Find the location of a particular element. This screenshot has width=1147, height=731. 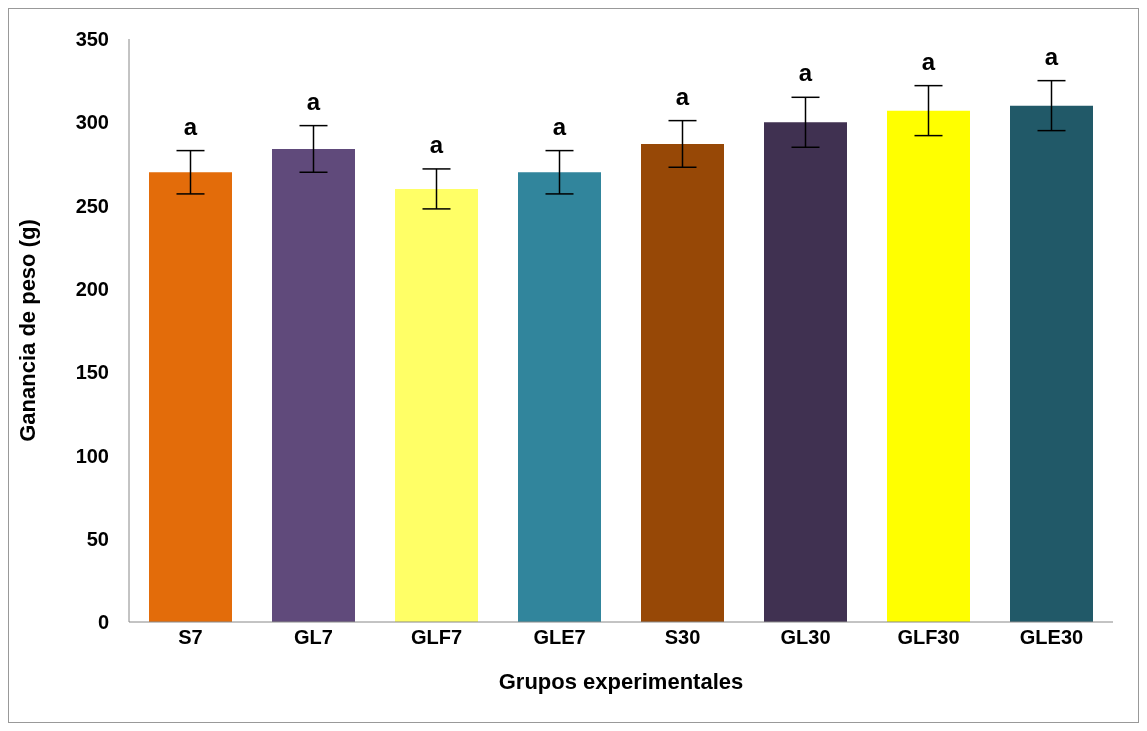

x-tick-label: GLF30 is located at coordinates (928, 637).